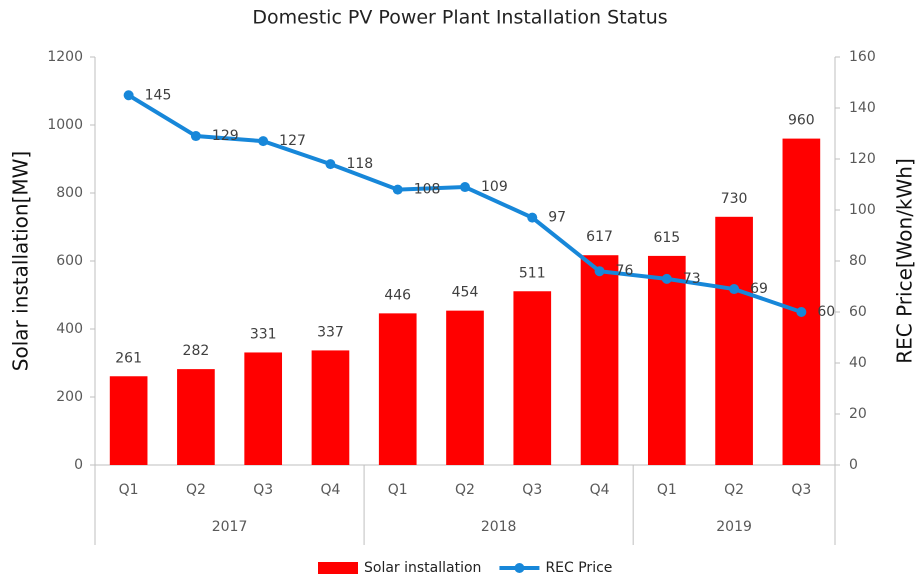 This screenshot has height=581, width=921. I want to click on y2-axis-title: REC Price[Won/kWh], so click(905, 261).